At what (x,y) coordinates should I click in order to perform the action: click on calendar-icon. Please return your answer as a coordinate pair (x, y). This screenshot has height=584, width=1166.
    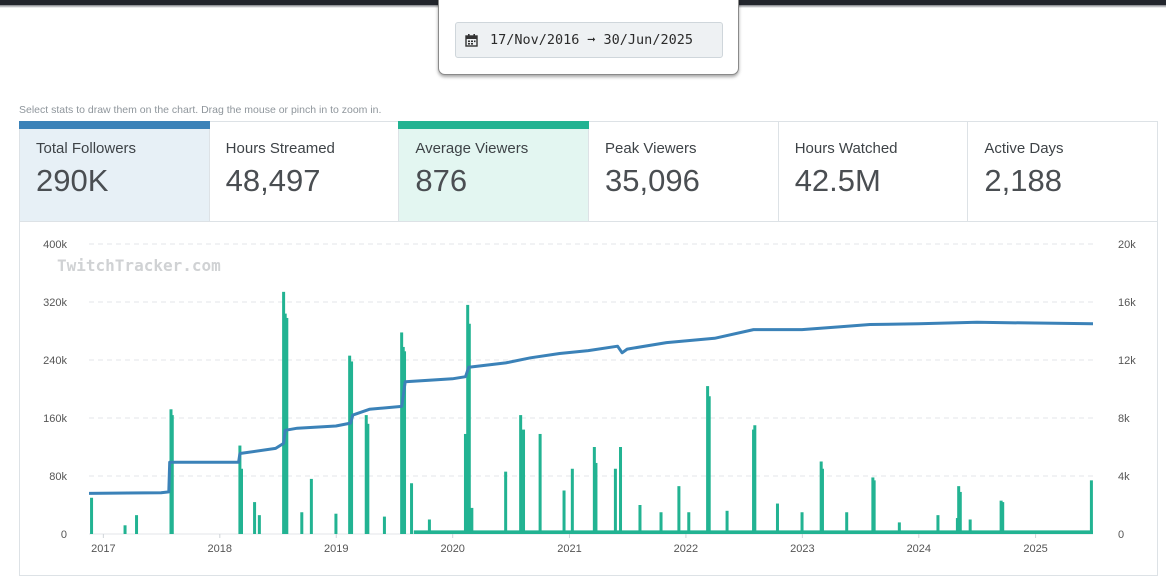
    Looking at the image, I should click on (471, 40).